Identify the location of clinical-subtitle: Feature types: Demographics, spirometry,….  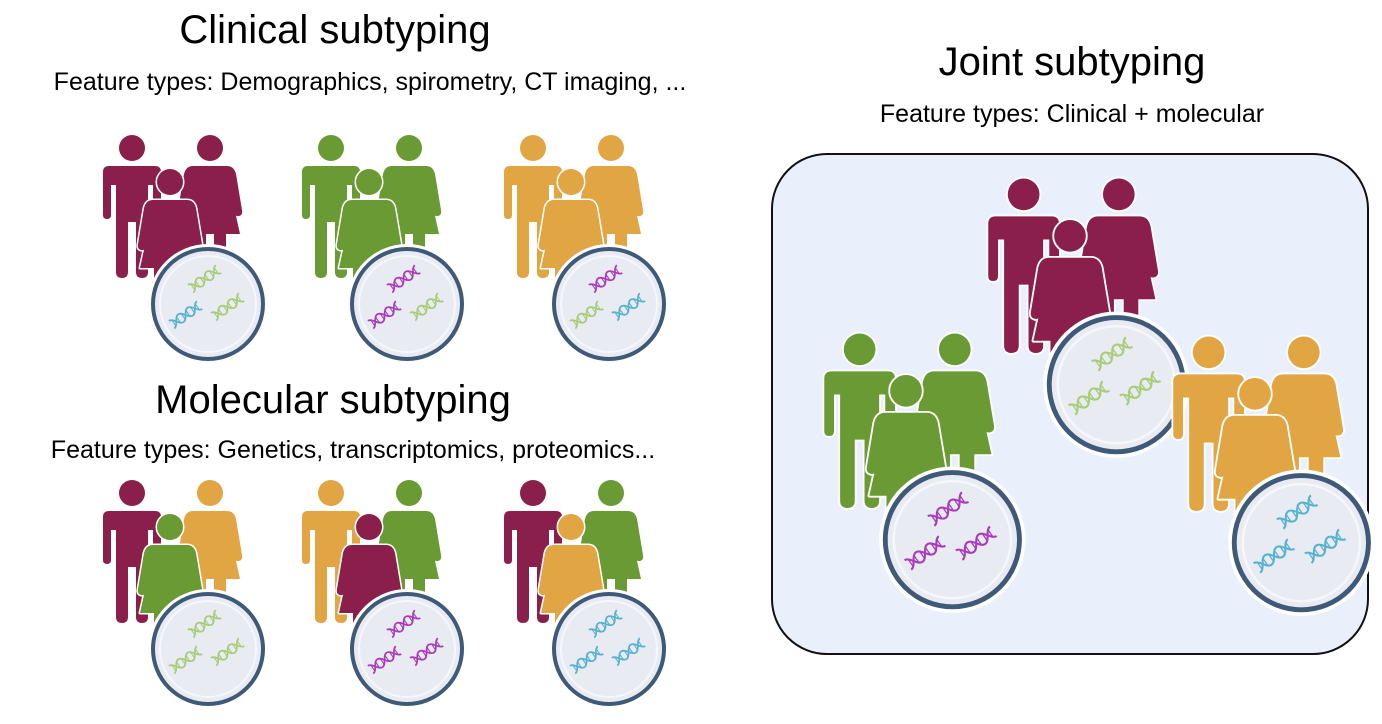
(370, 82).